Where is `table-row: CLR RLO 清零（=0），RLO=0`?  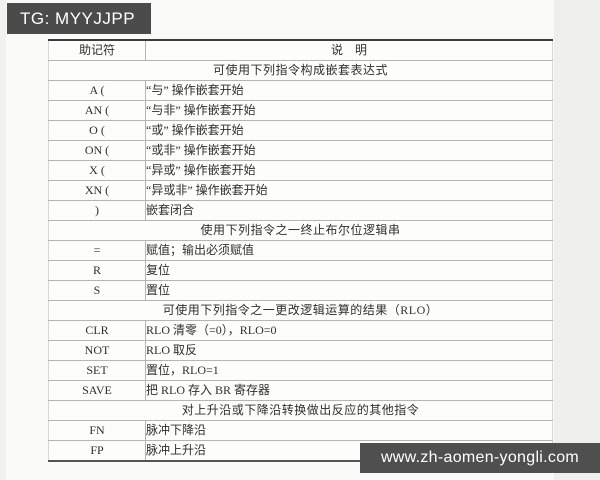 table-row: CLR RLO 清零（=0），RLO=0 is located at coordinates (300, 330).